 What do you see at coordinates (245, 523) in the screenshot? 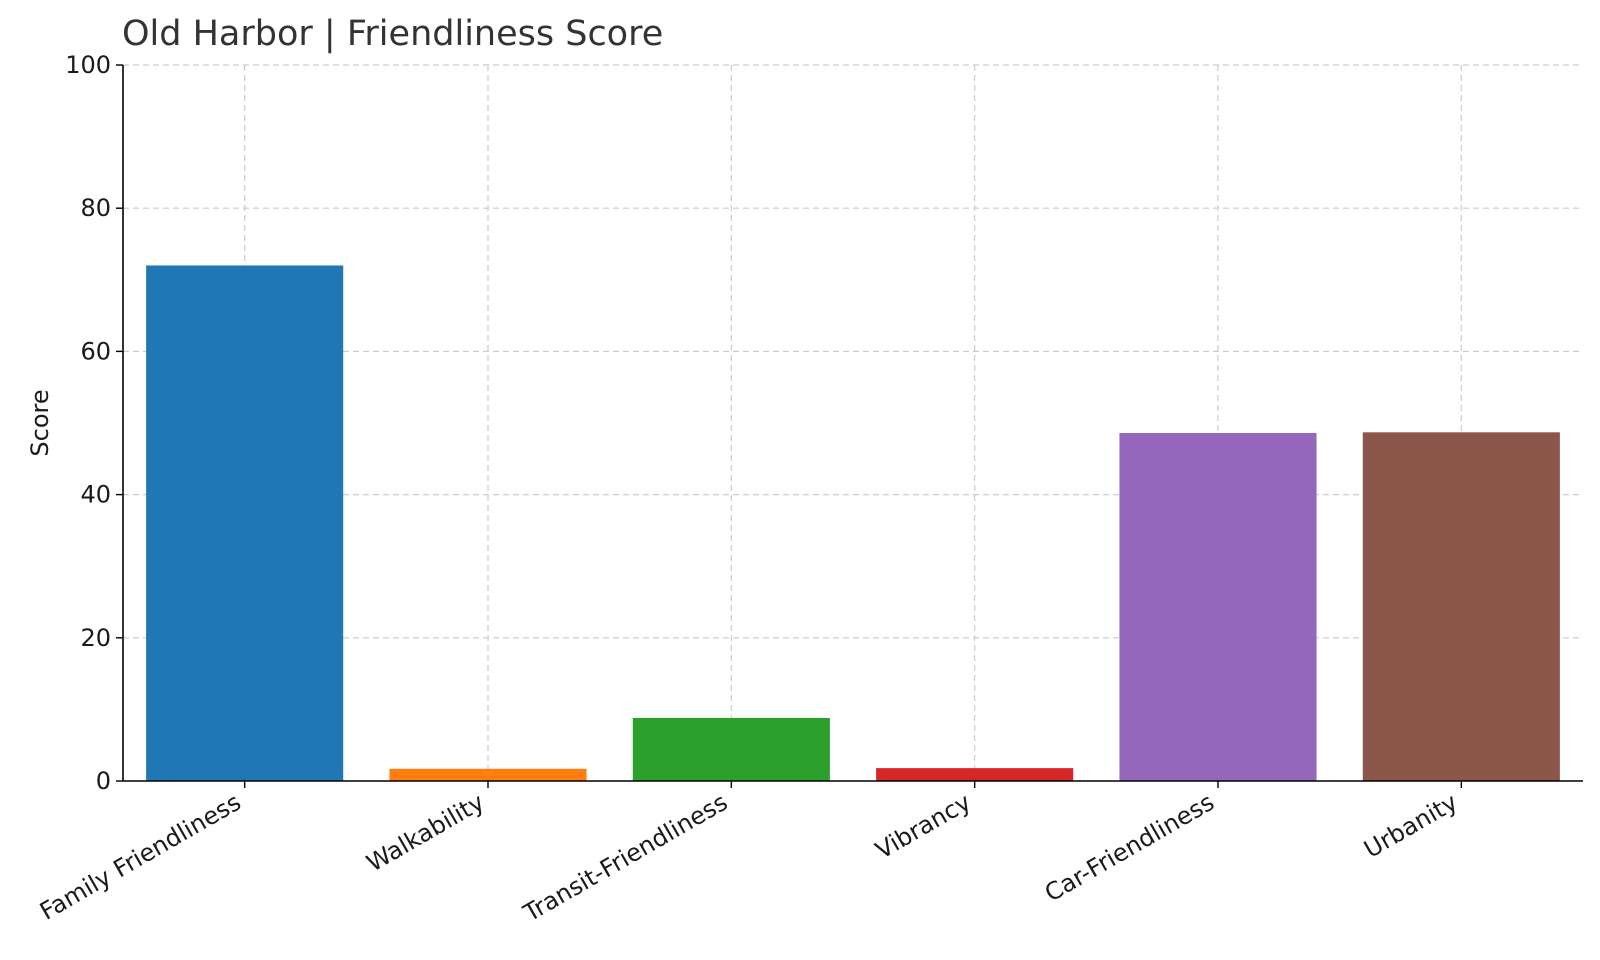
I see `bar-family-friendliness` at bounding box center [245, 523].